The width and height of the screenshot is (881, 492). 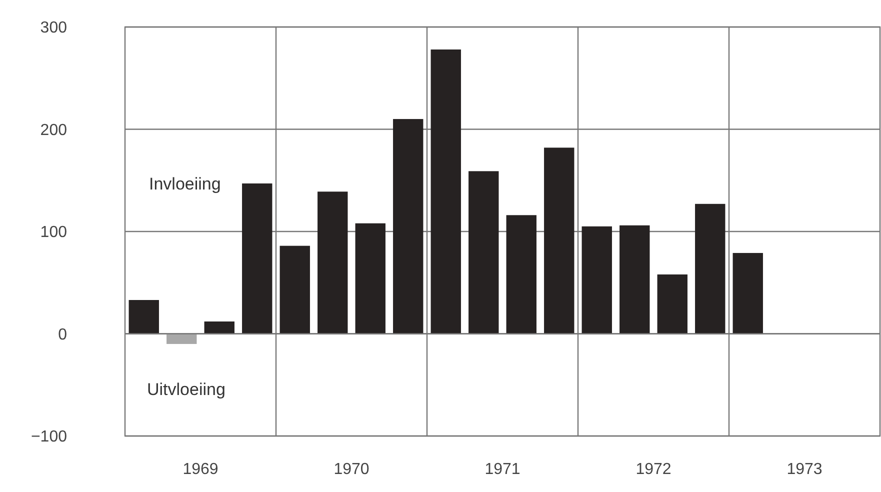 I want to click on x-tick-label: 1971, so click(x=502, y=469).